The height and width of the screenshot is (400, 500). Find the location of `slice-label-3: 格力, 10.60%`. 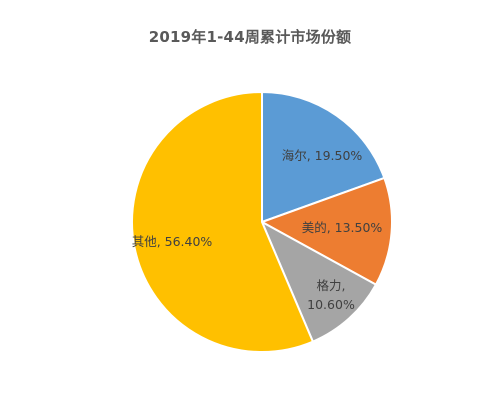

slice-label-3: 格力, 10.60% is located at coordinates (331, 295).